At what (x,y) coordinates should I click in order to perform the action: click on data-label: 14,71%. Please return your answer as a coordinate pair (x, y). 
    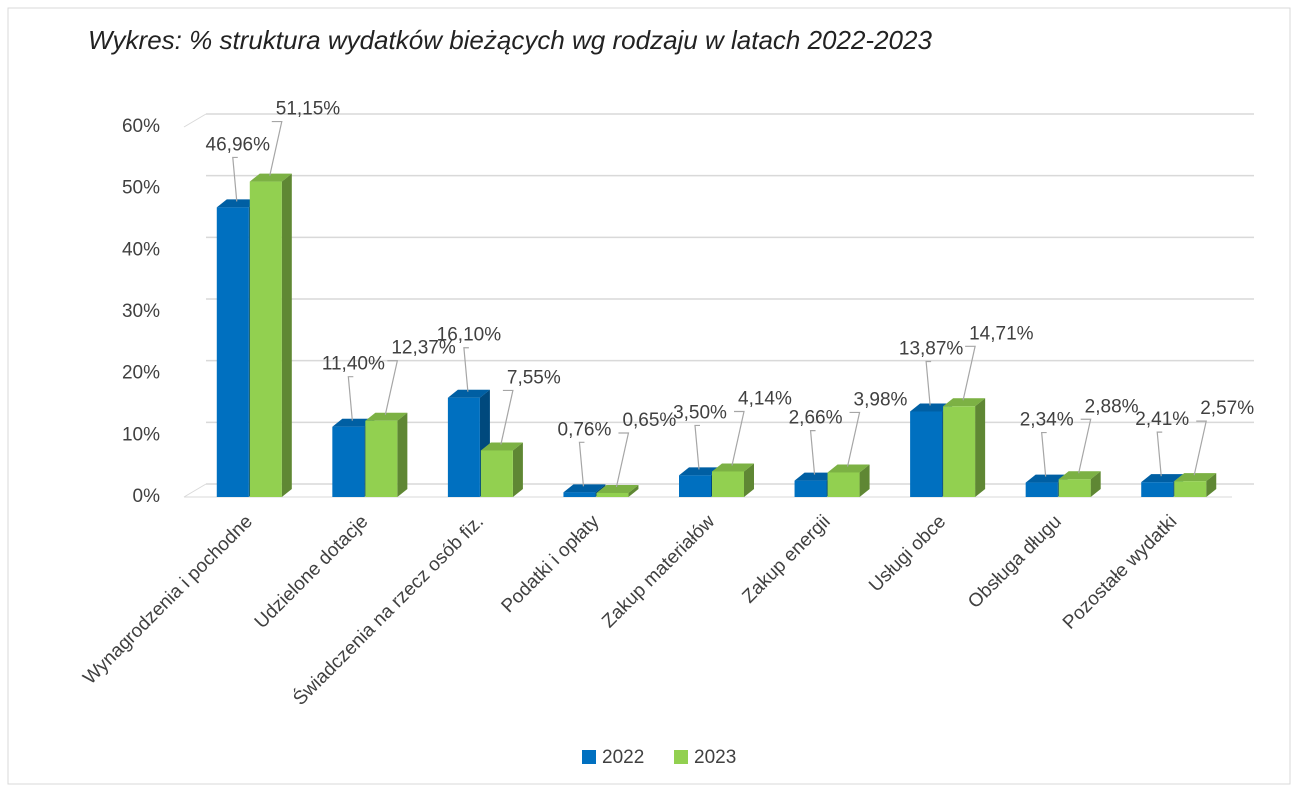
    Looking at the image, I should click on (1001, 333).